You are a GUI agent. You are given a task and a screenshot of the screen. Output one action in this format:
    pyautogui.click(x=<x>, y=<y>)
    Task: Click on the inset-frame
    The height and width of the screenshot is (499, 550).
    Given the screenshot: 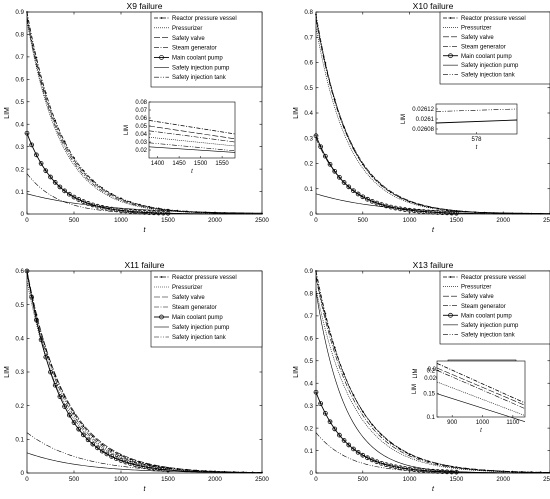 What is the action you would take?
    pyautogui.click(x=481, y=389)
    